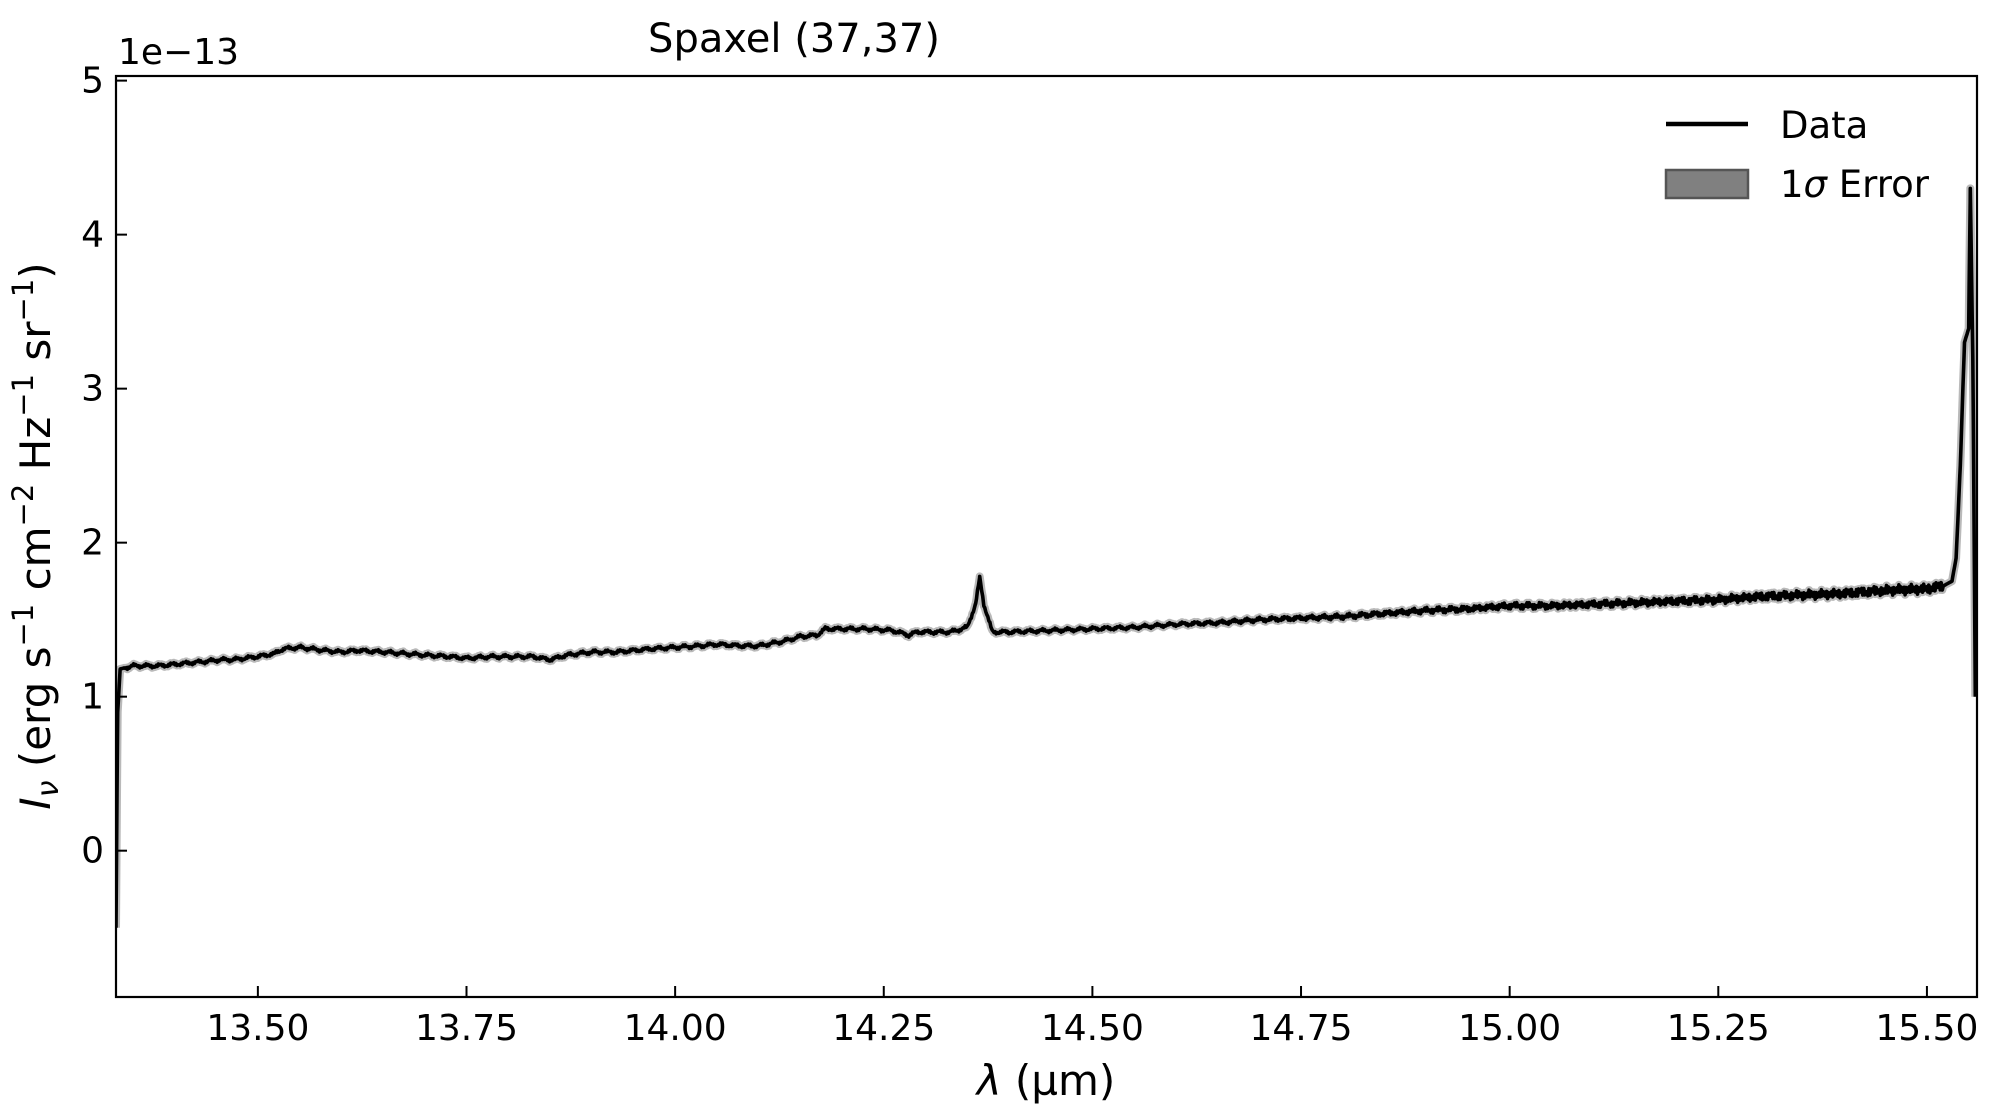 The width and height of the screenshot is (1992, 1114). What do you see at coordinates (104, 466) in the screenshot?
I see `y-axis: 0 1 2 3 4 5` at bounding box center [104, 466].